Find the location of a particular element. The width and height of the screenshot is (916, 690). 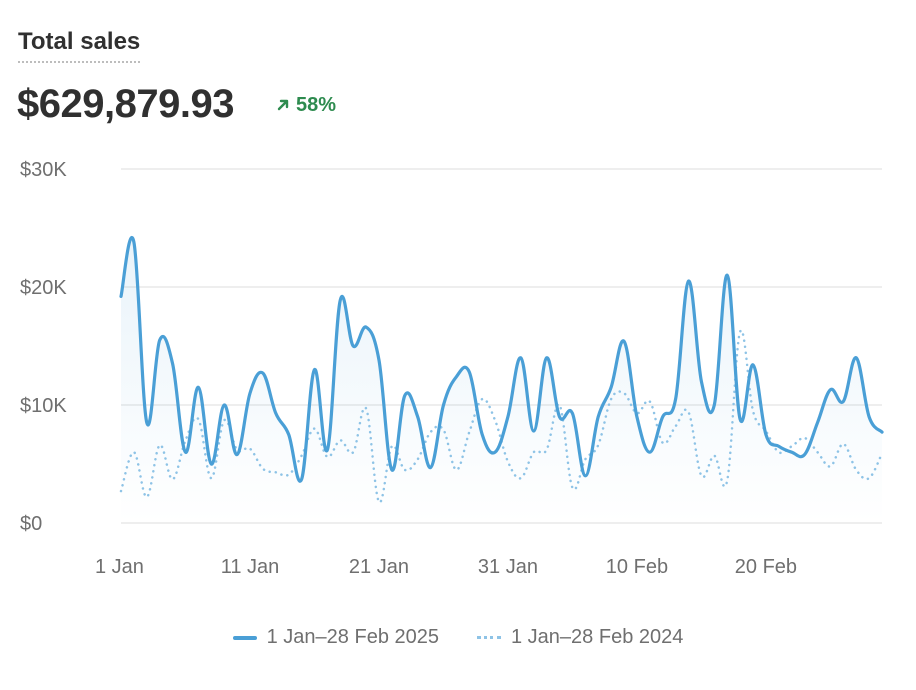

y-tick-label: $0 is located at coordinates (31, 524).